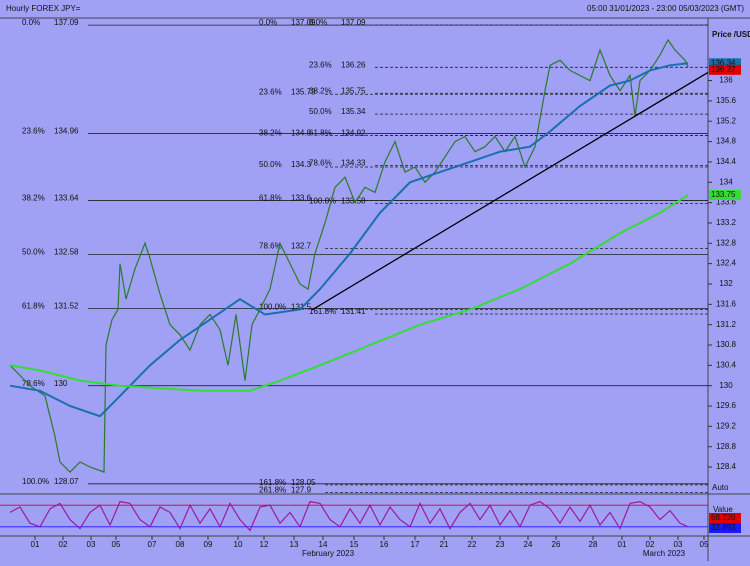 The width and height of the screenshot is (750, 566). What do you see at coordinates (704, 544) in the screenshot?
I see `x-tick-label: 05` at bounding box center [704, 544].